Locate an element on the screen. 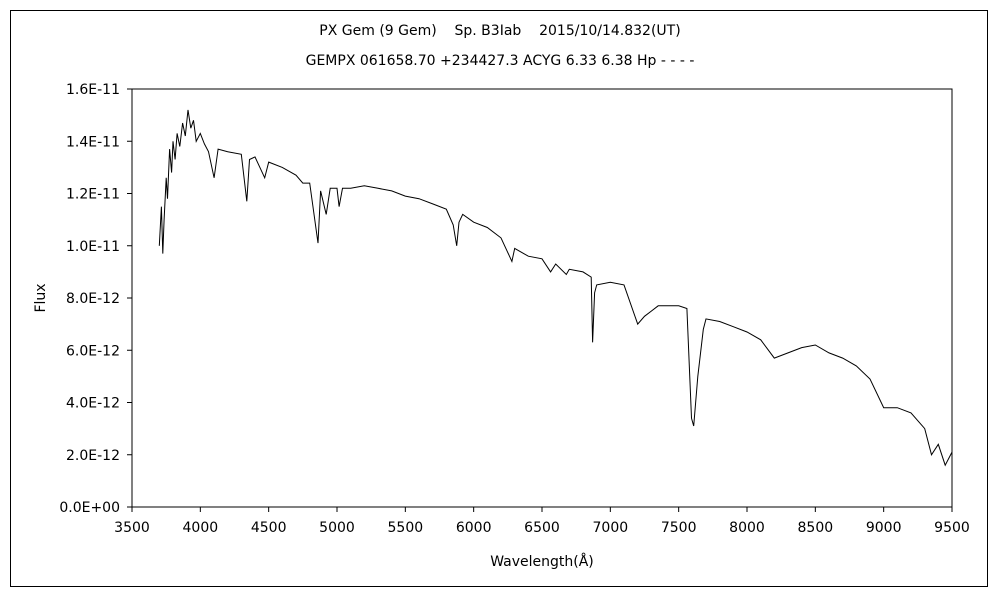  y-tick-label: 1.0E-11 is located at coordinates (93, 247).